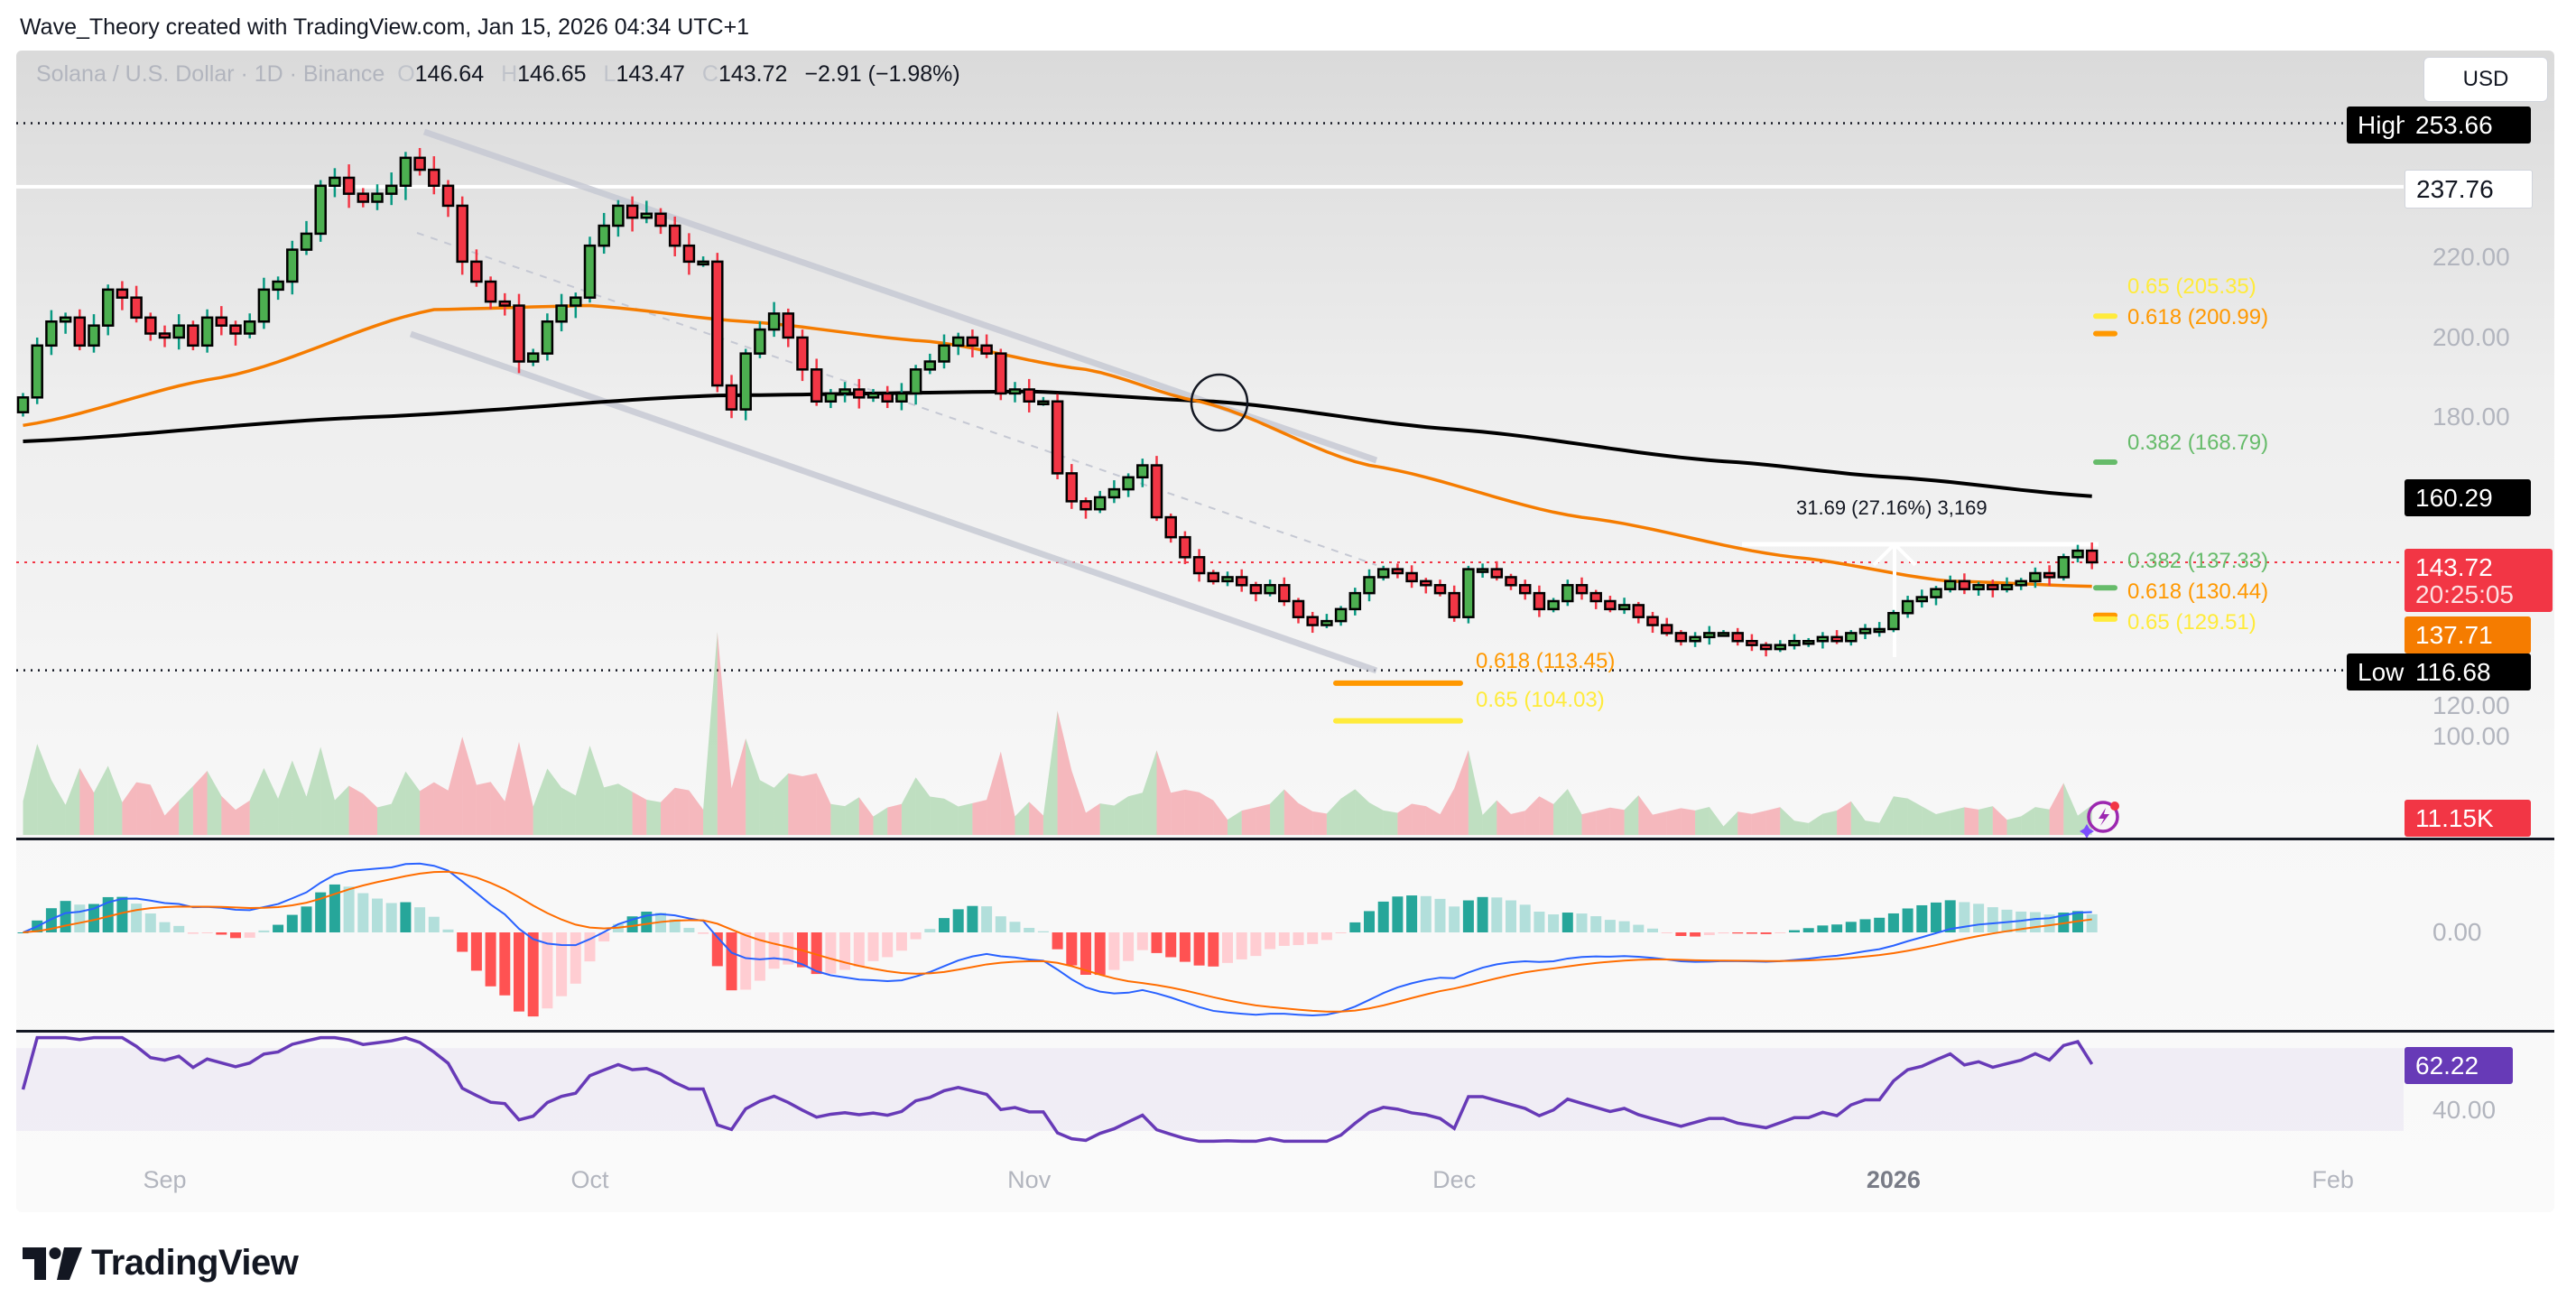  I want to click on change-value: −2.91 (−1.98%), so click(882, 74).